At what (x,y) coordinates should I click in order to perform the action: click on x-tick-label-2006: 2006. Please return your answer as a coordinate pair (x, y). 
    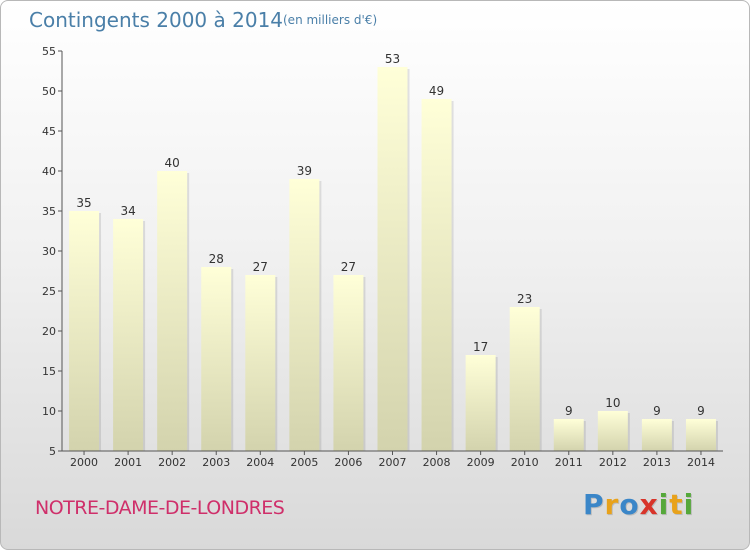
    Looking at the image, I should click on (348, 462).